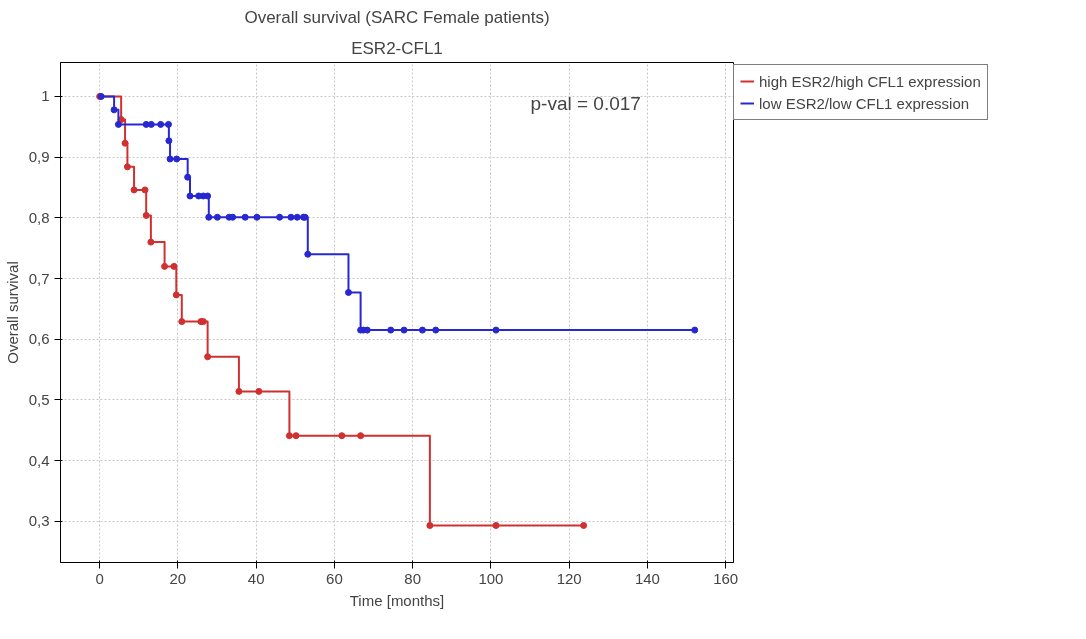 This screenshot has height=639, width=1086. I want to click on annotation: p-val = 0.017, so click(585, 103).